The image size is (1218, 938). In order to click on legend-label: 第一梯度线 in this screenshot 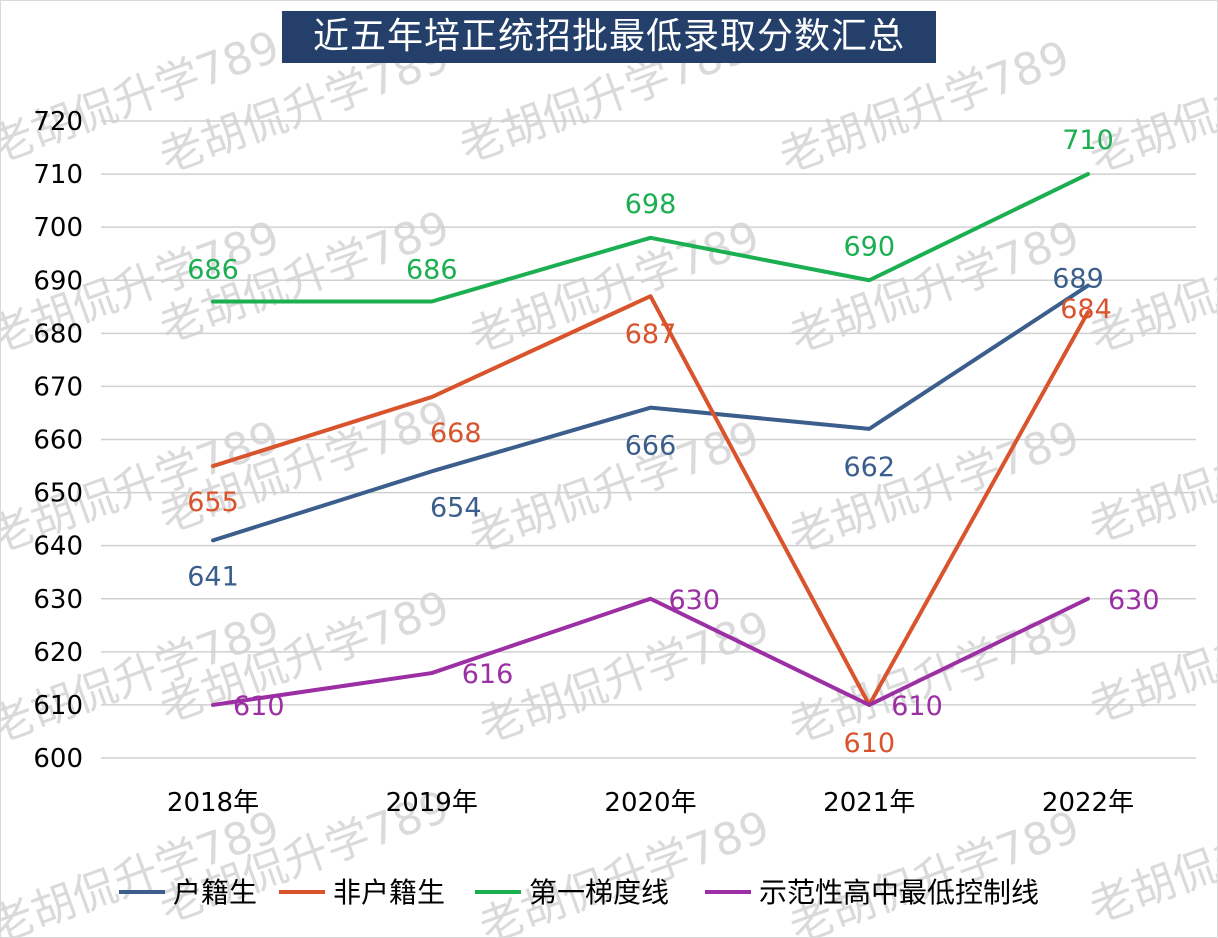, I will do `click(599, 892)`.